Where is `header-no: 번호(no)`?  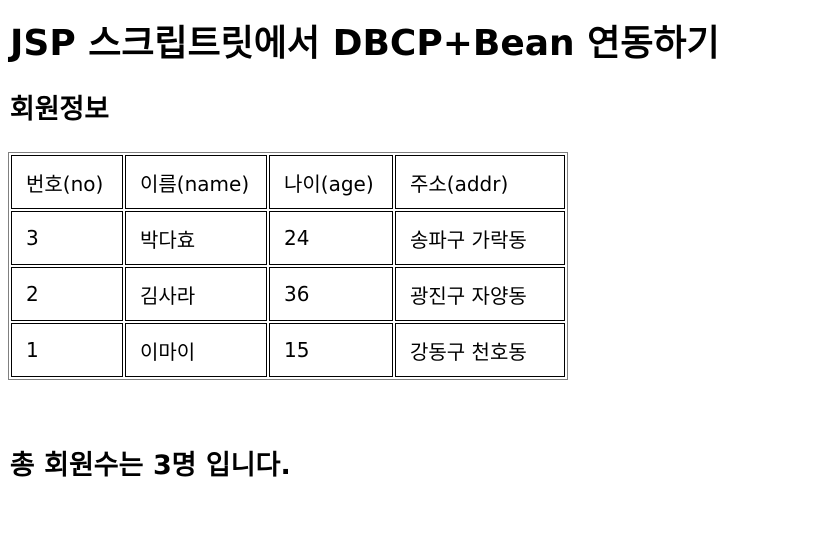
header-no: 번호(no) is located at coordinates (67, 182).